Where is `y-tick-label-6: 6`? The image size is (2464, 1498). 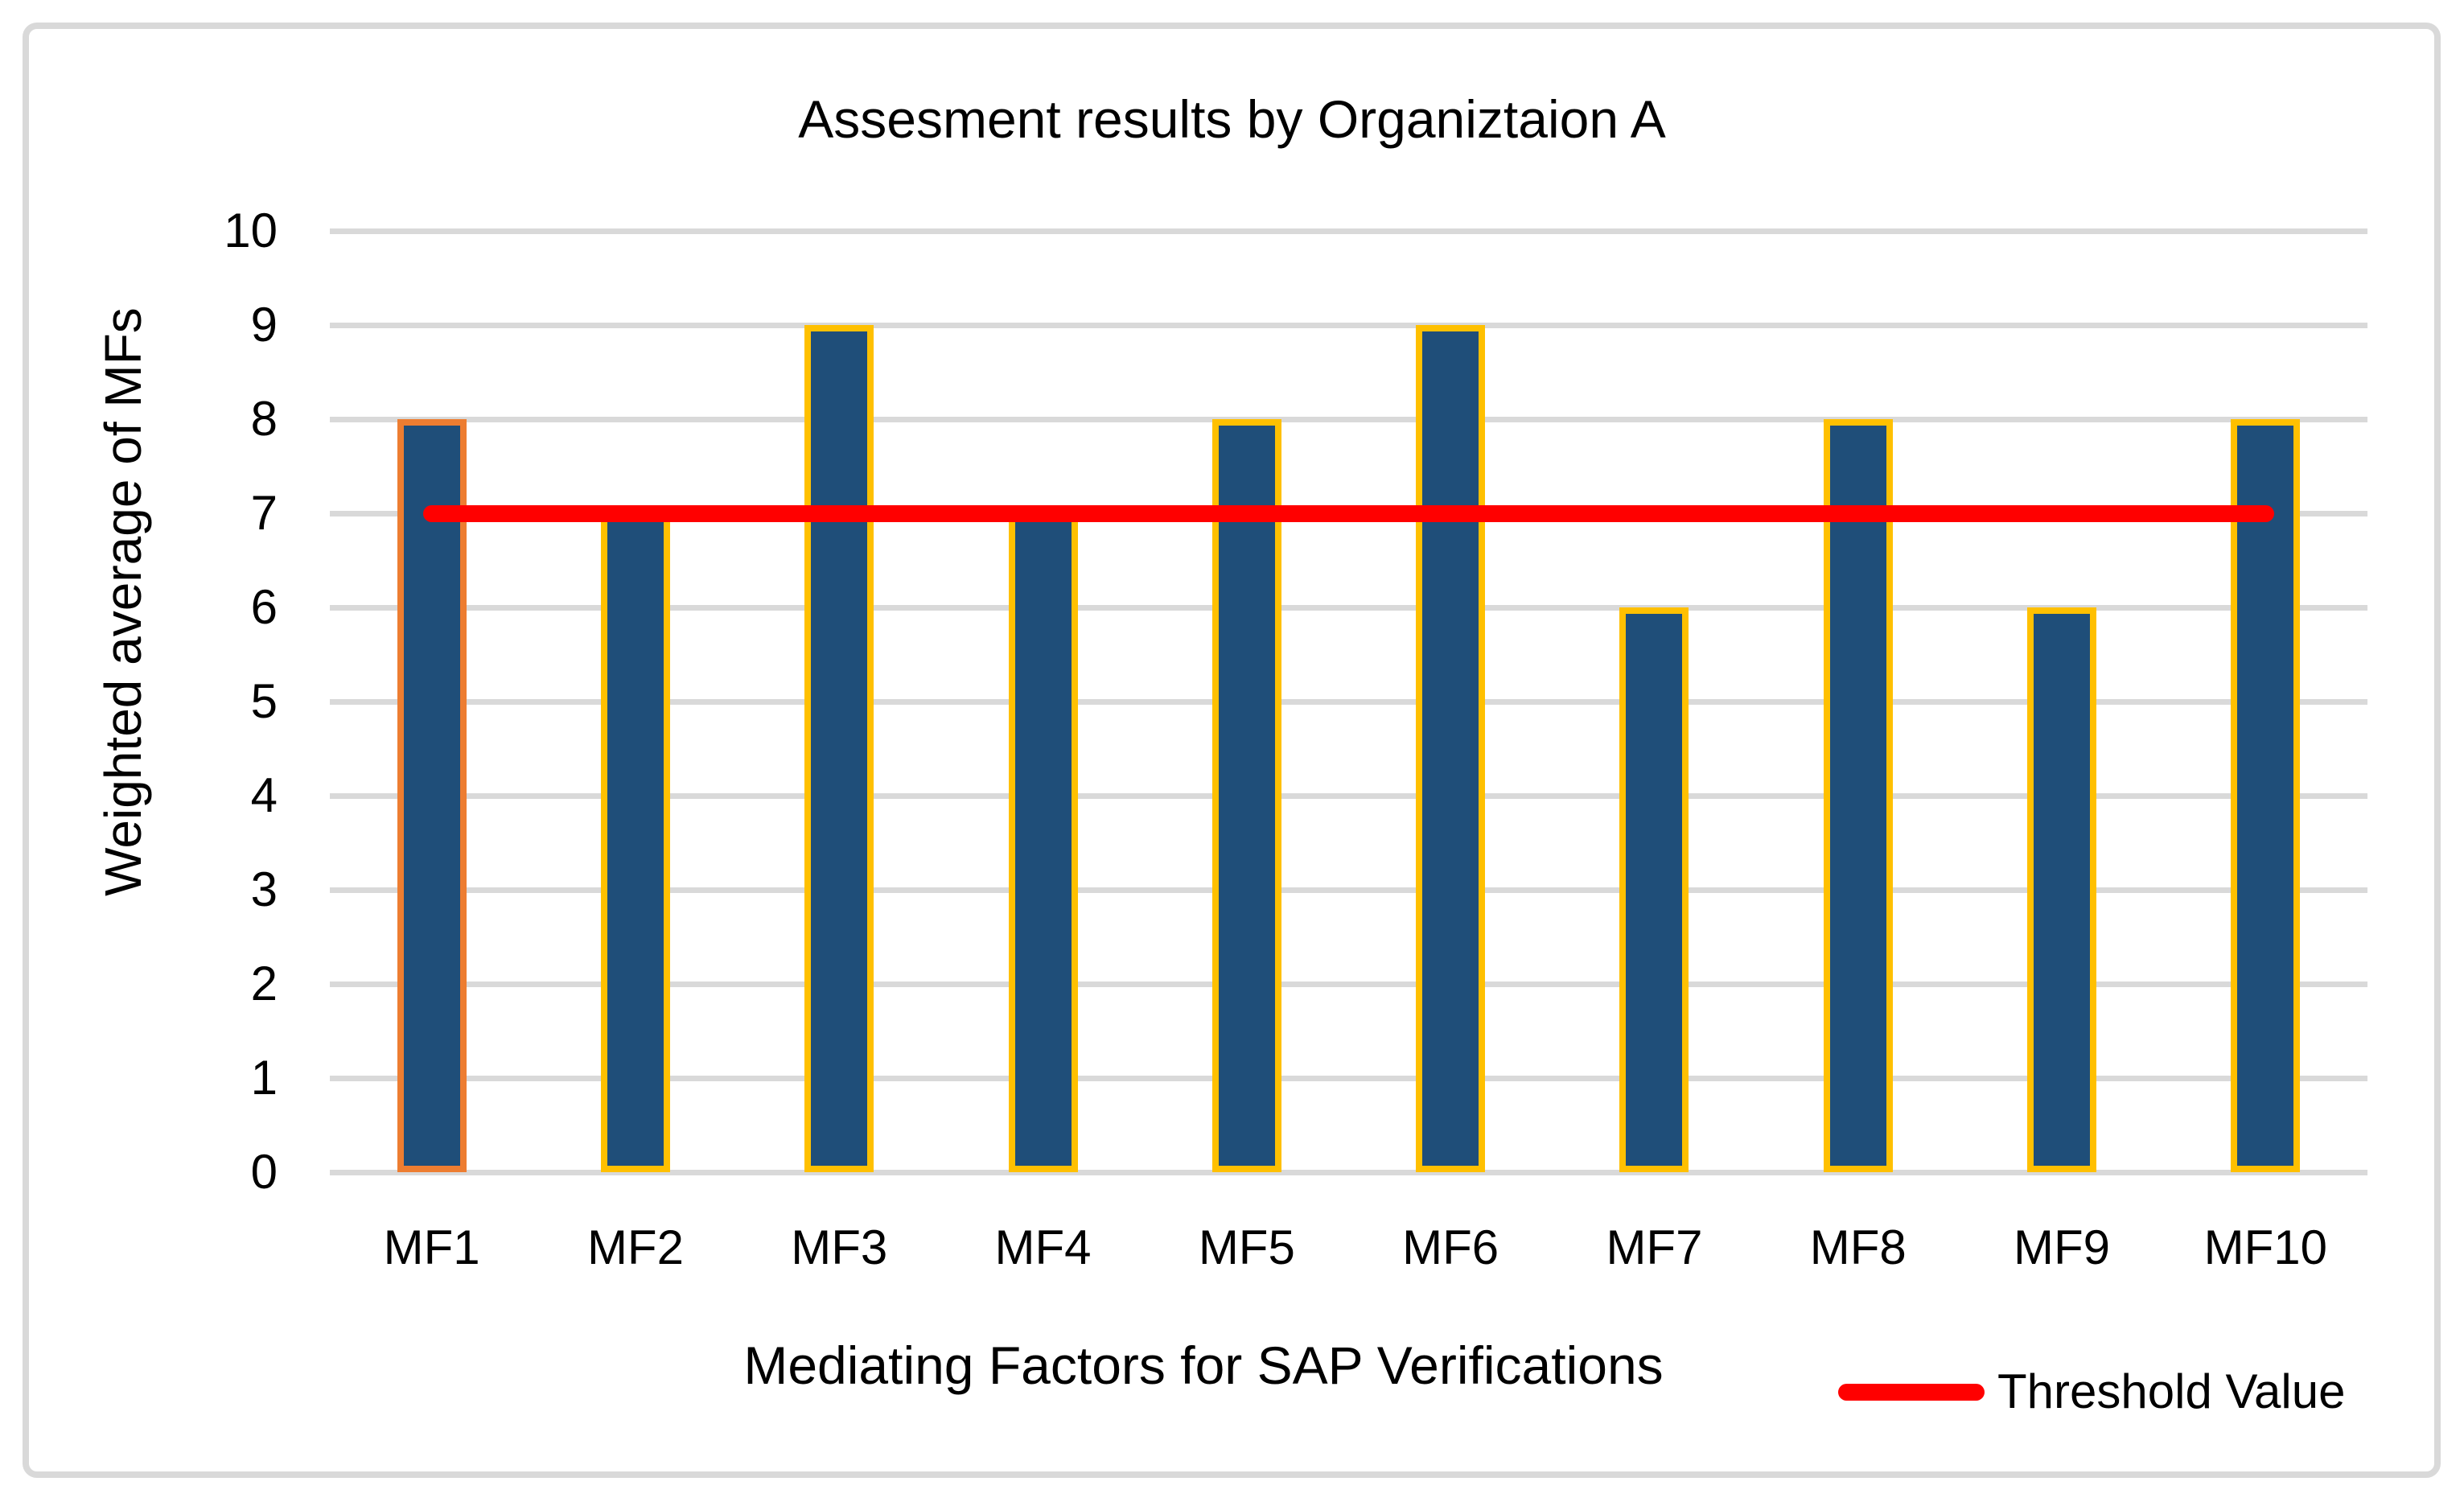 y-tick-label-6: 6 is located at coordinates (264, 607).